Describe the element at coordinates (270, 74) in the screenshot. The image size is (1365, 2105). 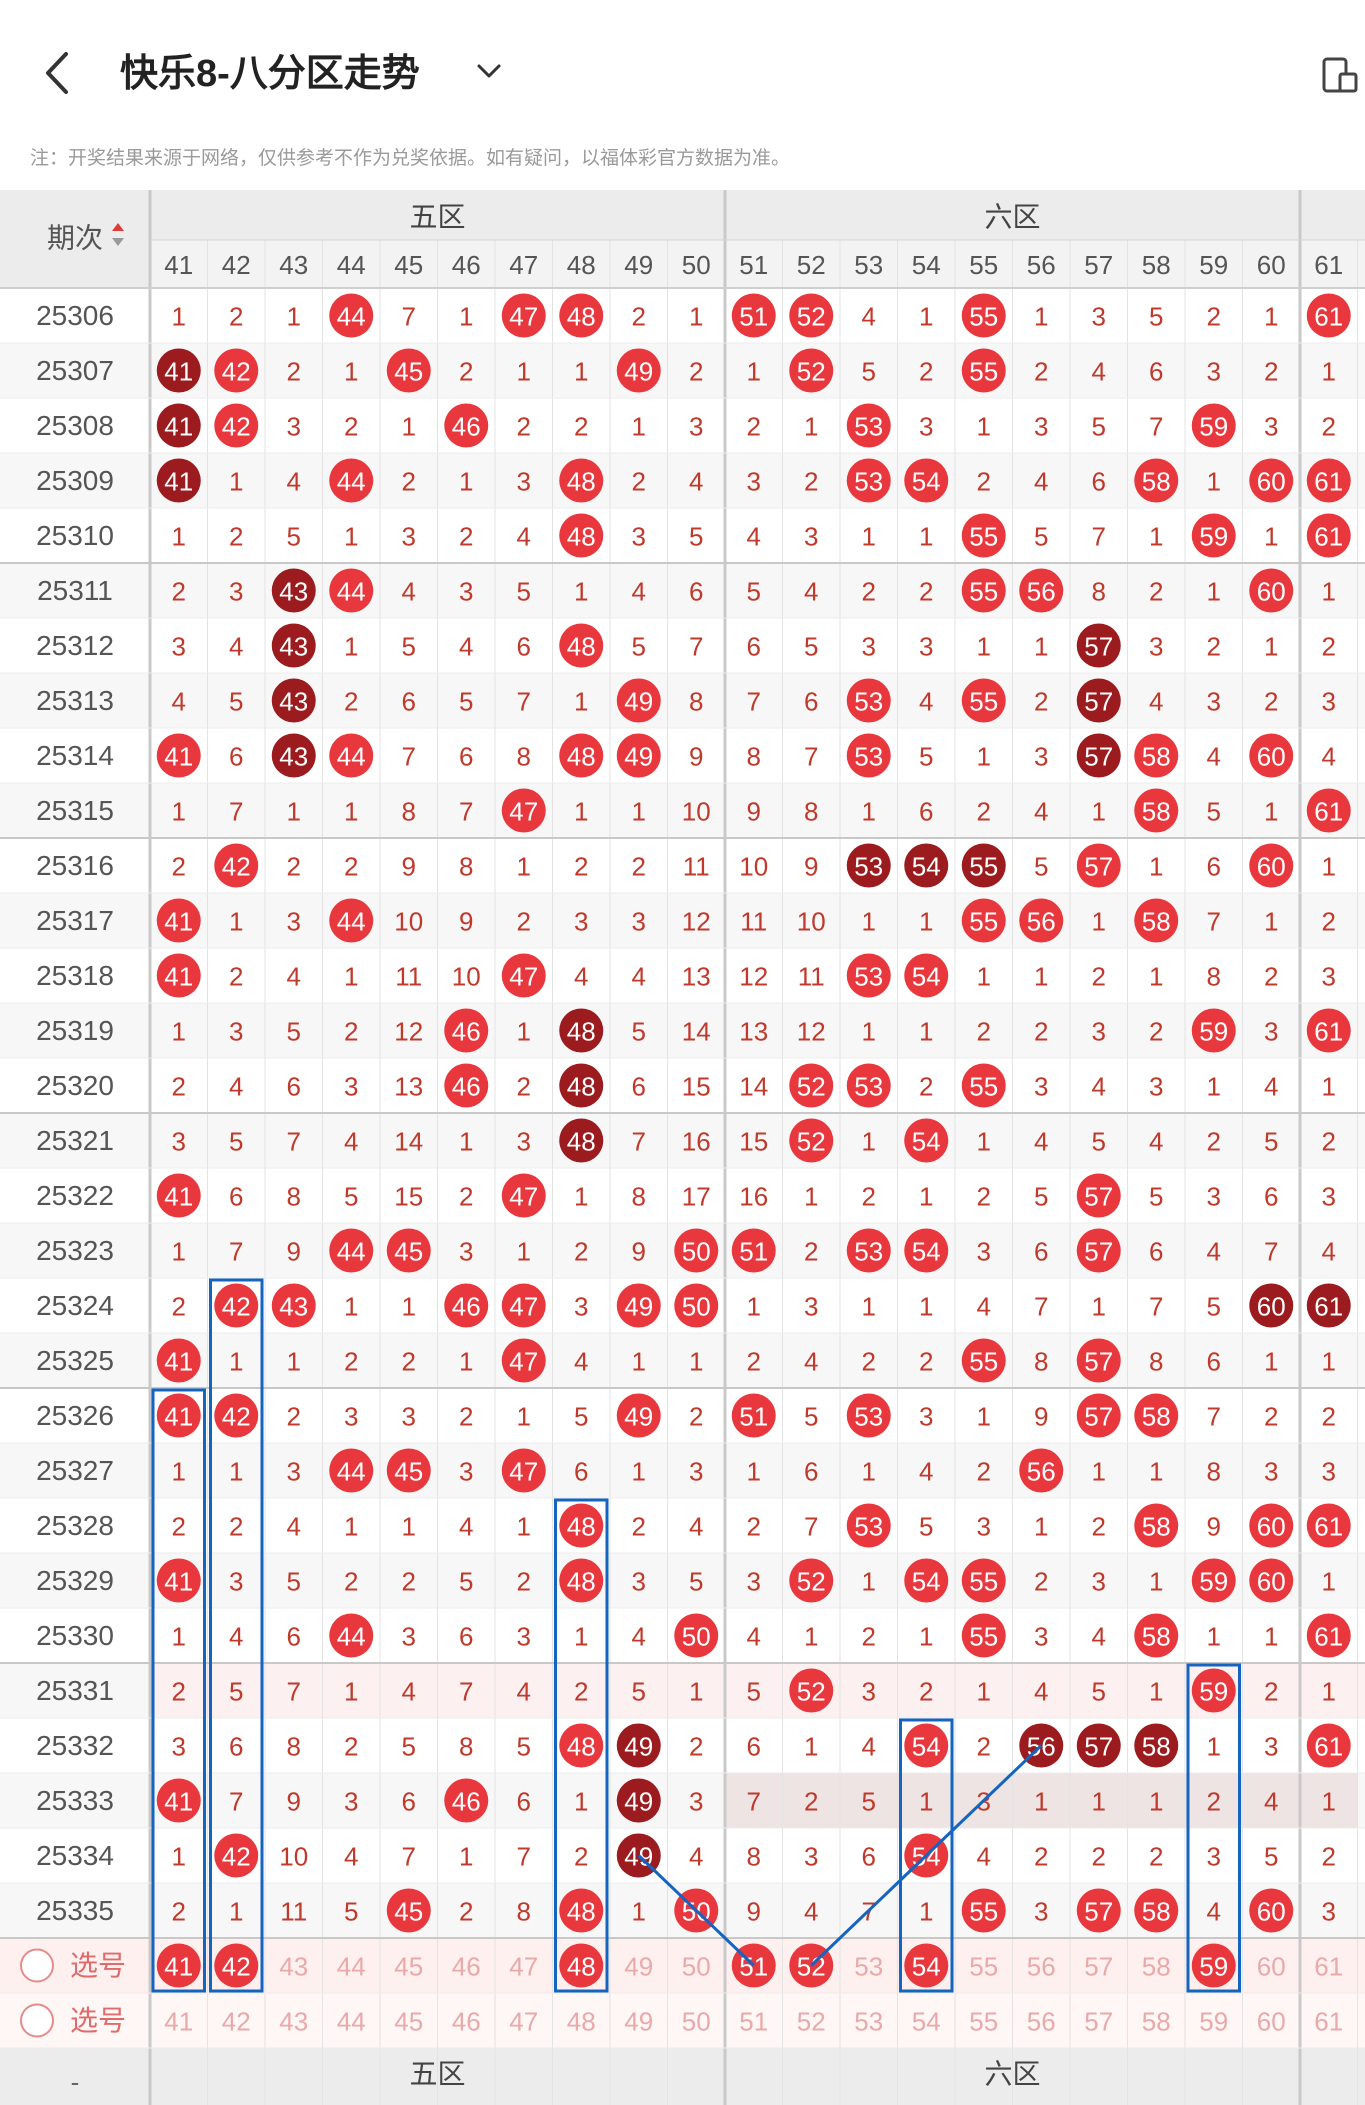
I see `page-title: 快乐8-八分区走势` at that location.